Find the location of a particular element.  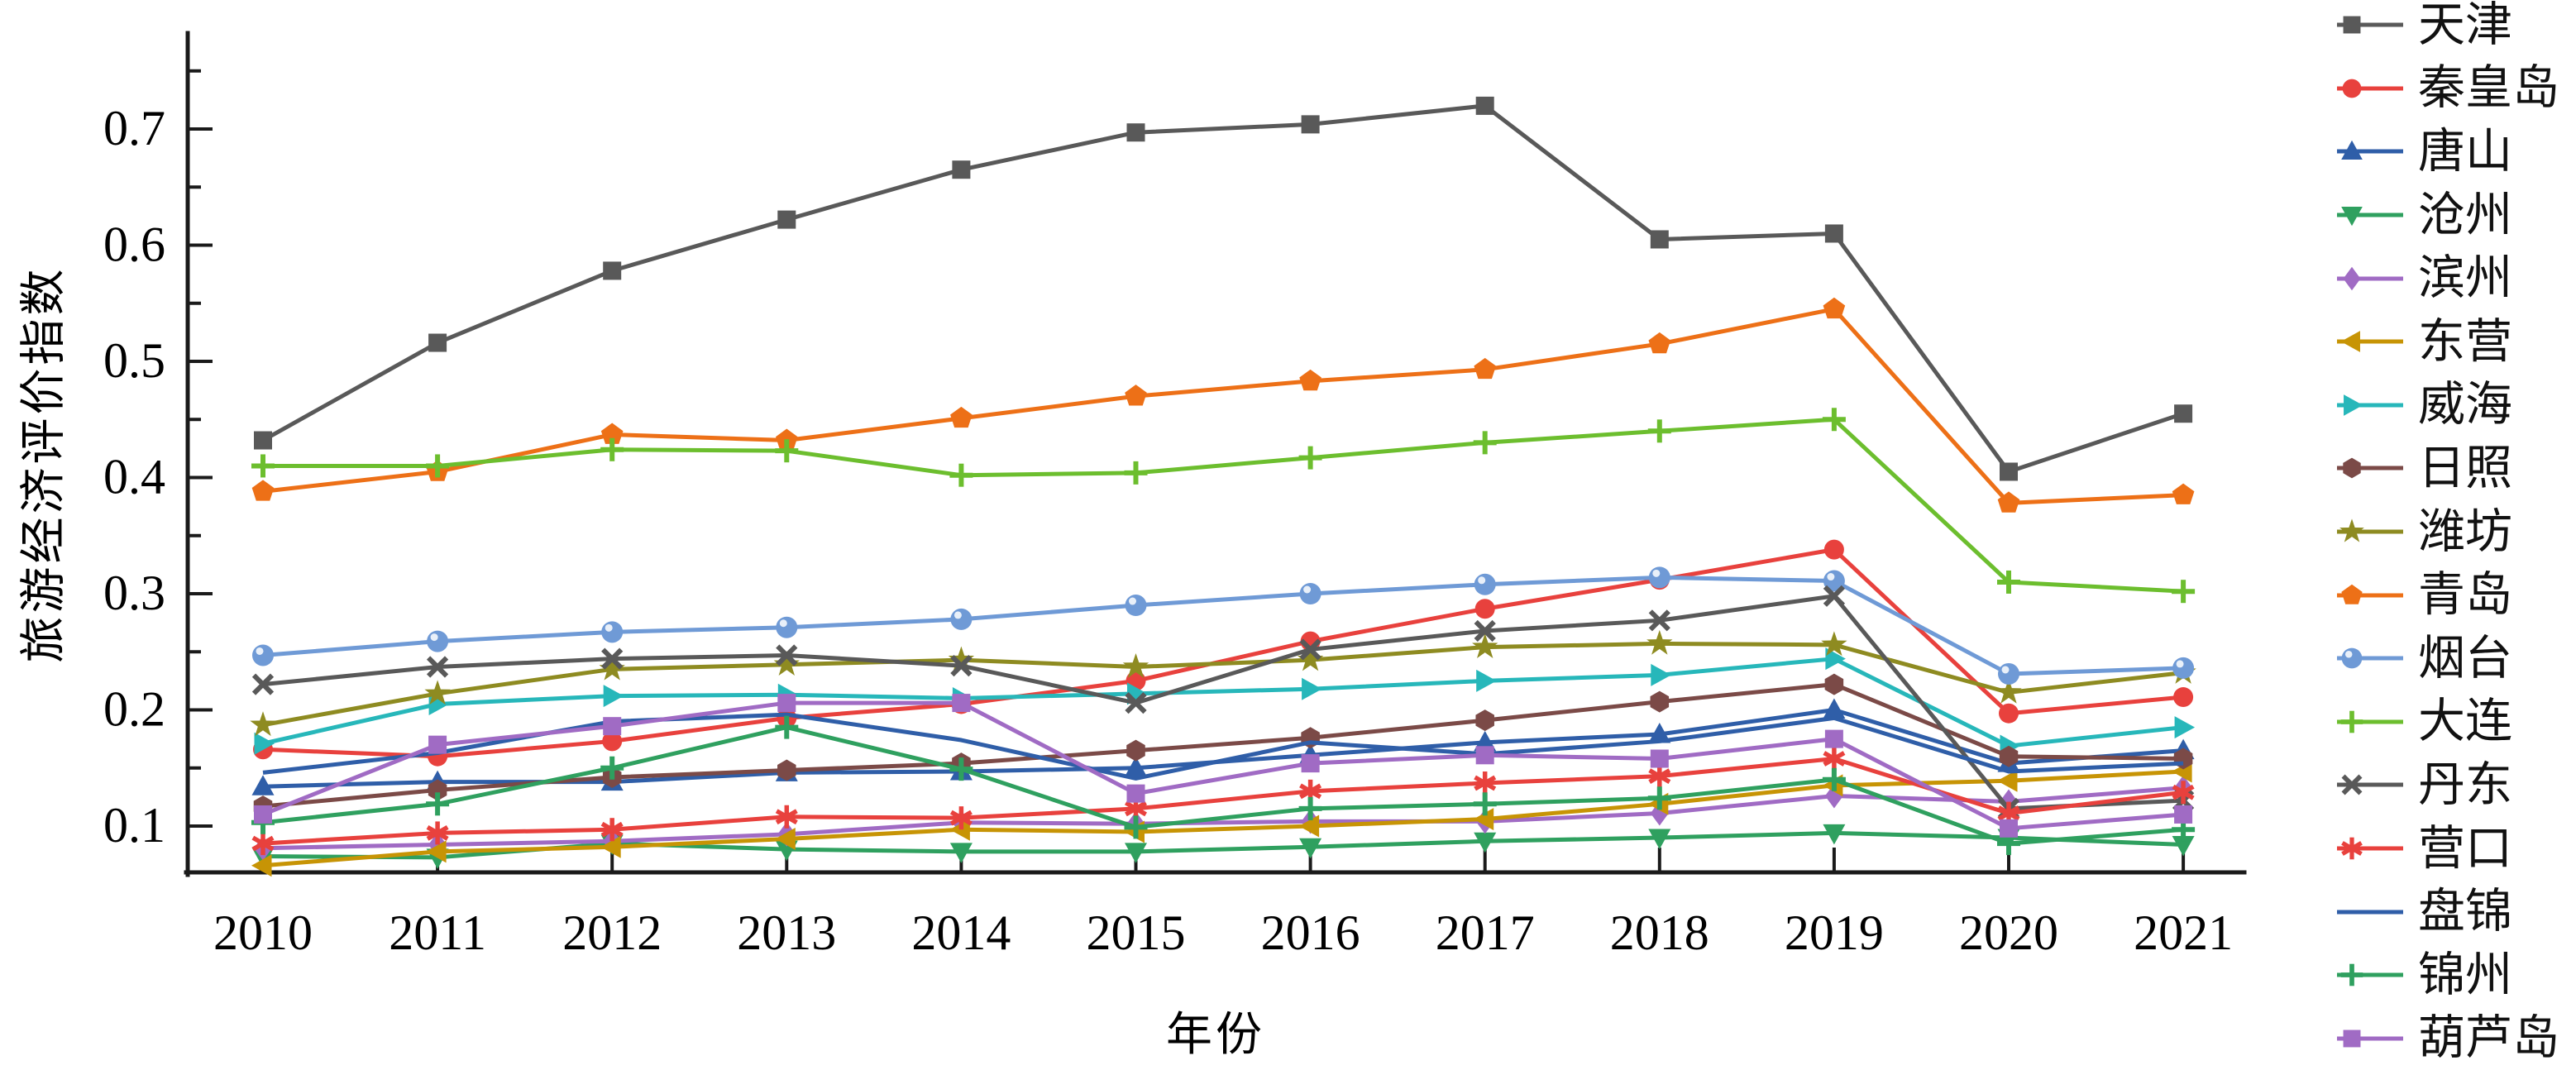

legend-item-葫芦岛: 葫芦岛 is located at coordinates (2447, 1038).